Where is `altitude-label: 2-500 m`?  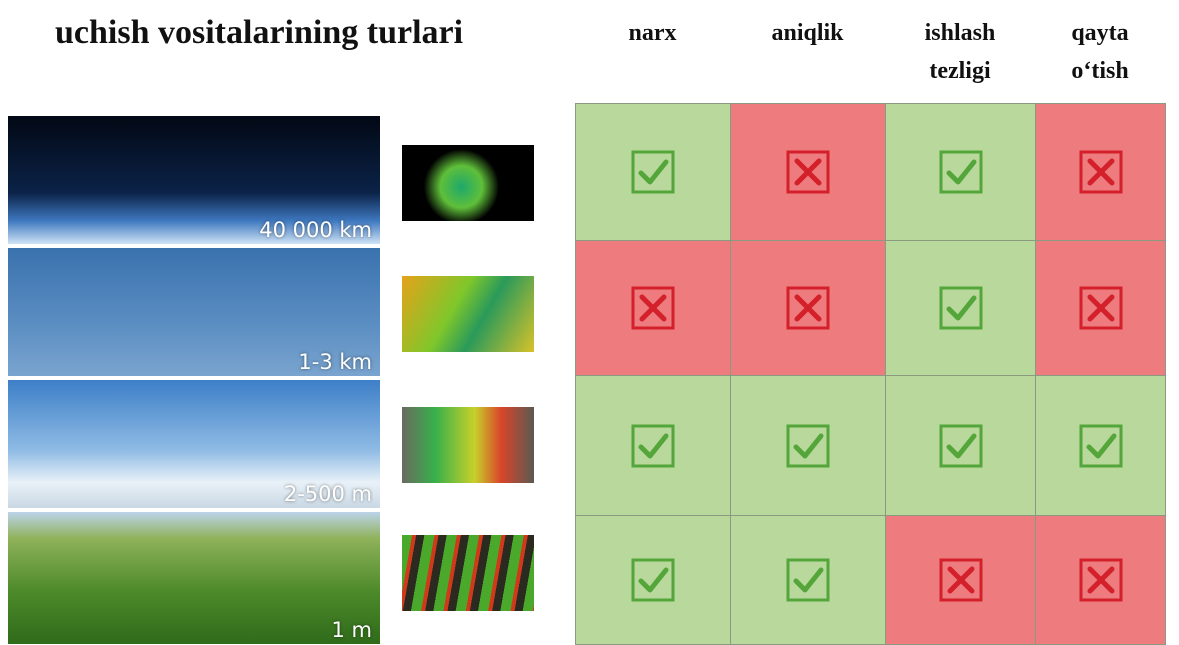 altitude-label: 2-500 m is located at coordinates (327, 494).